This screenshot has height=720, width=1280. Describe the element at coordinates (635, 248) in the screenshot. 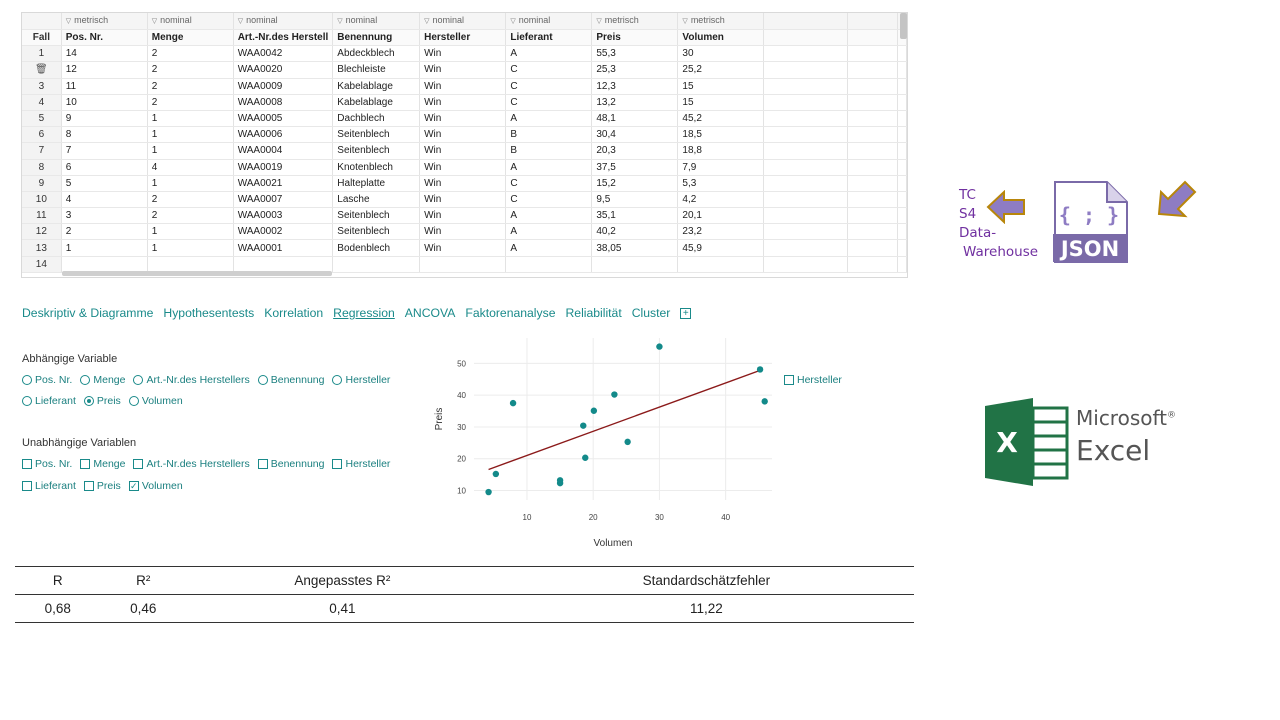

I see `table-cell: 38,05` at that location.